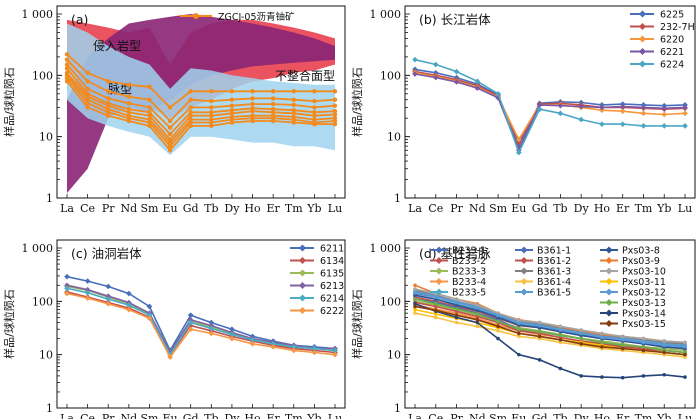 This screenshot has width=700, height=419. Describe the element at coordinates (386, 14) in the screenshot. I see `y-tick-label: 1 000` at that location.